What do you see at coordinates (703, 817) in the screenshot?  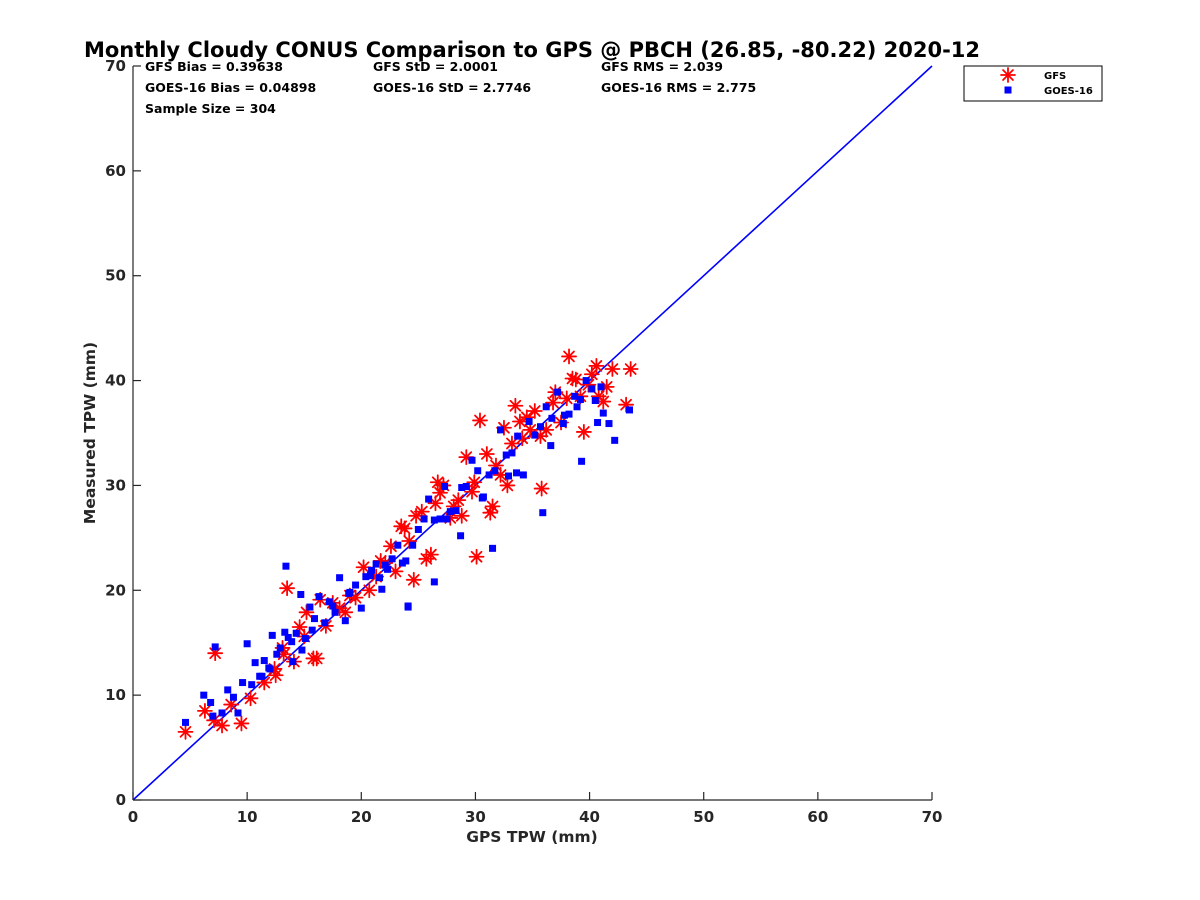 I see `x-tick-label: 50` at bounding box center [703, 817].